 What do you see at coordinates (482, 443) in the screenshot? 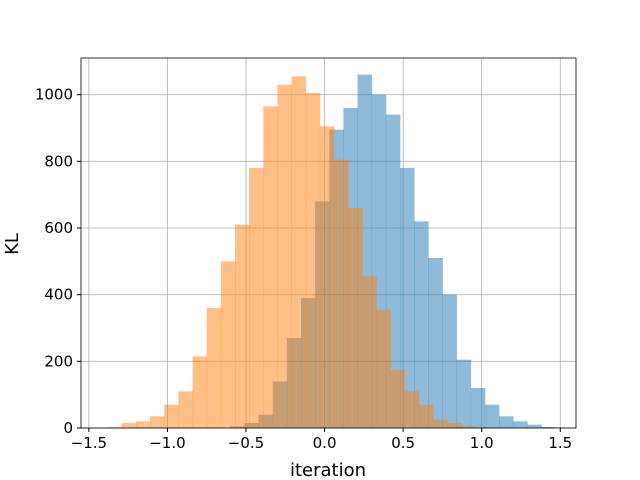
I see `x-tick-label: 1.0` at bounding box center [482, 443].